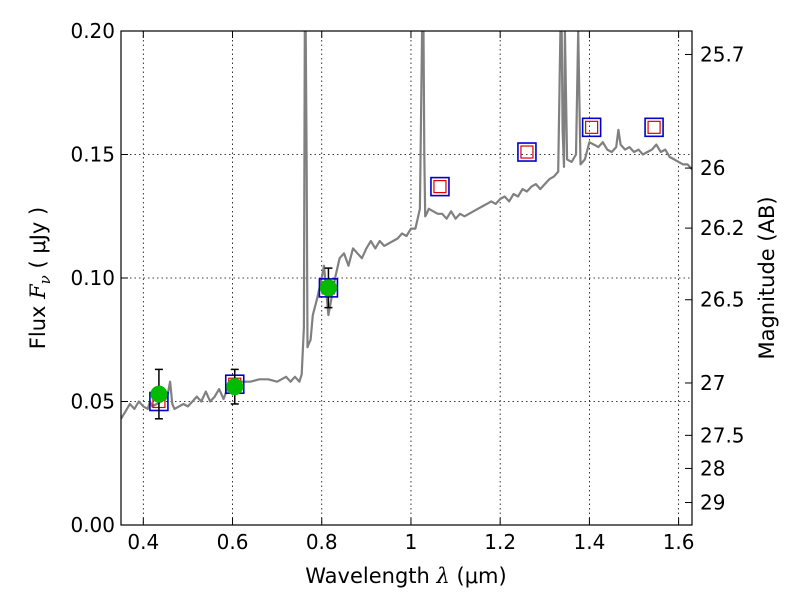  What do you see at coordinates (405, 576) in the screenshot?
I see `x-axis-label: Wavelength λ (μm)` at bounding box center [405, 576].